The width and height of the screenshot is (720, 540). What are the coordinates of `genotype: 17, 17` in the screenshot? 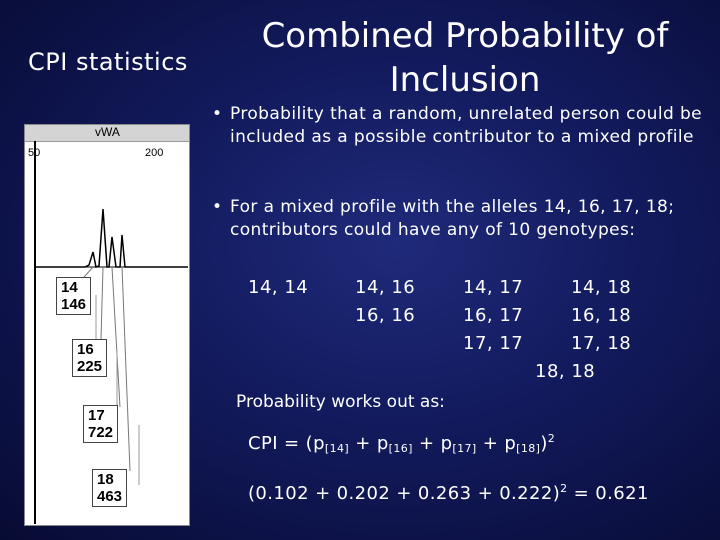 It's located at (493, 343).